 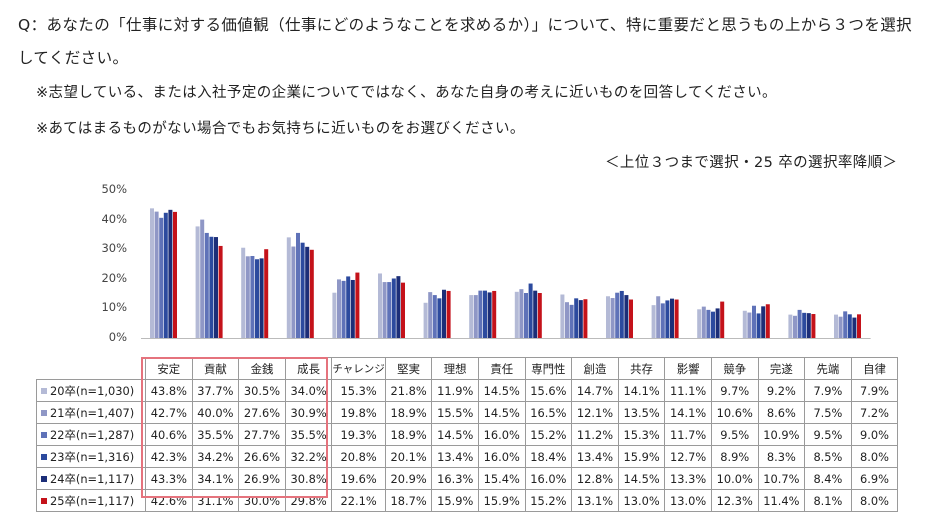 I want to click on data-label: 15.3%, so click(x=641, y=434).